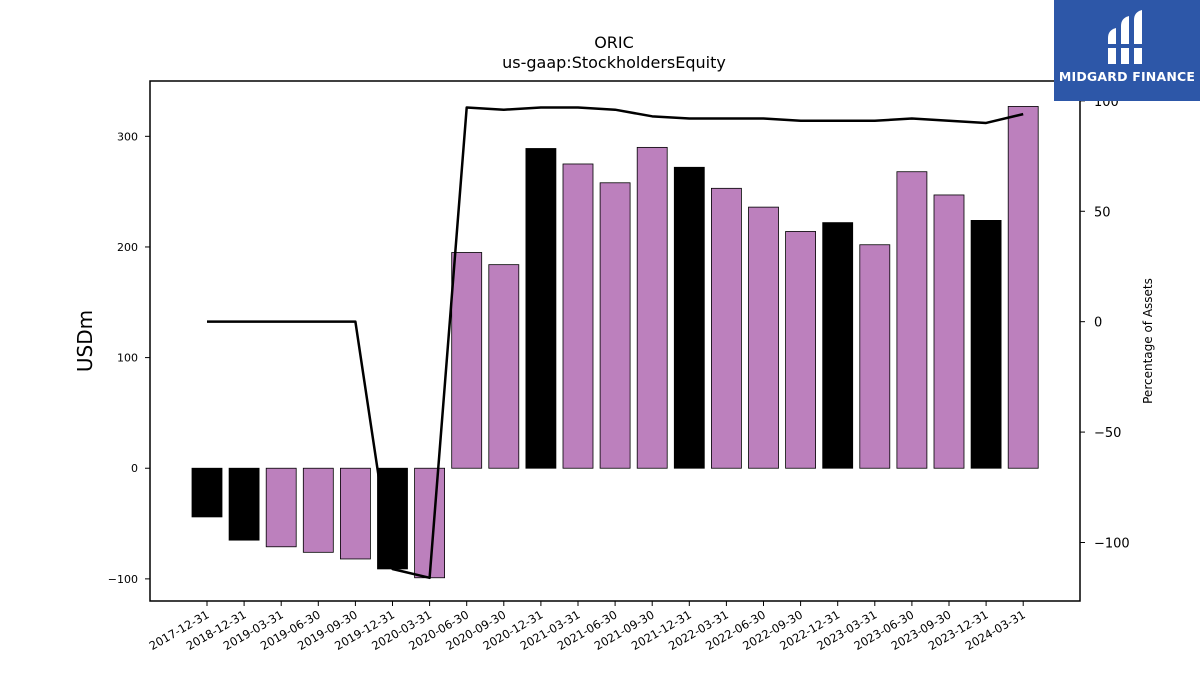  What do you see at coordinates (127, 136) in the screenshot?
I see `y-tick-label: 300` at bounding box center [127, 136].